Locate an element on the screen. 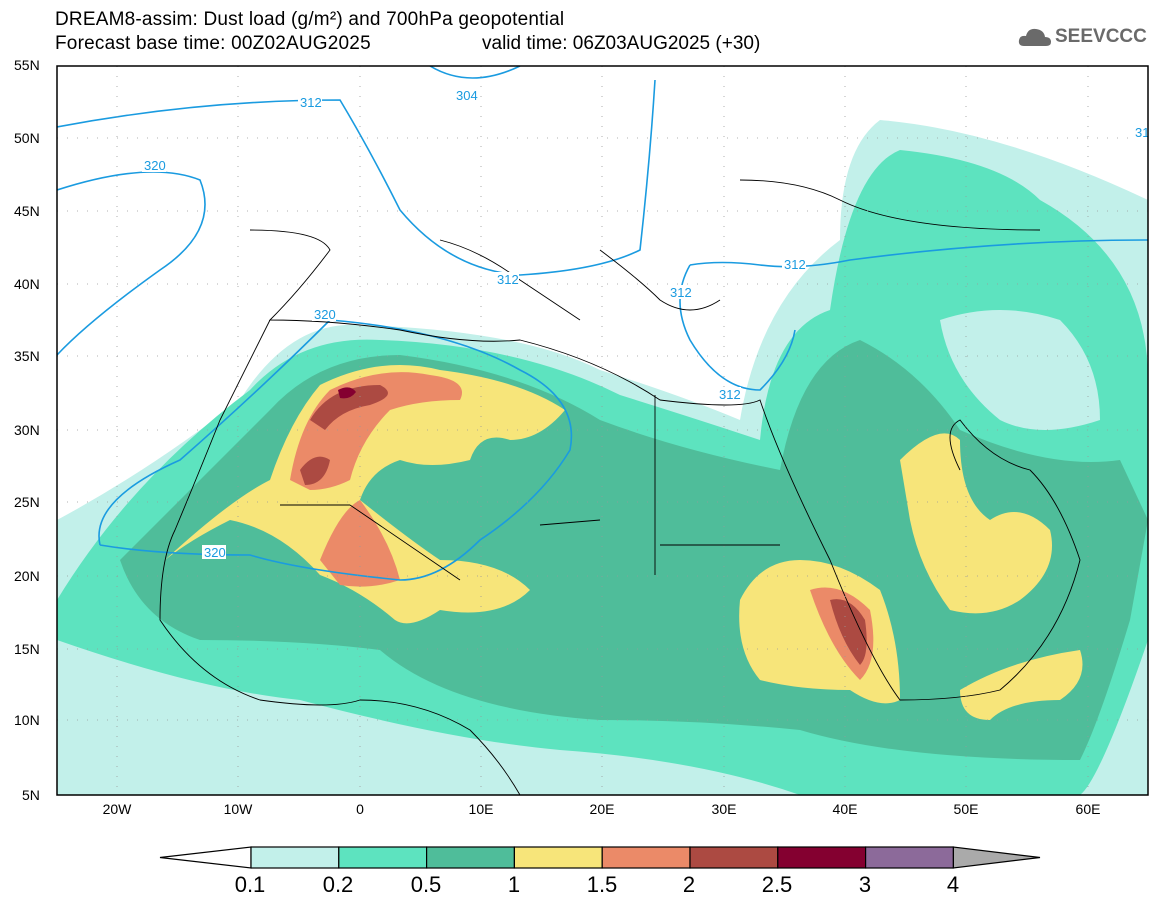 The height and width of the screenshot is (907, 1165). lon-label: 50E is located at coordinates (966, 809).